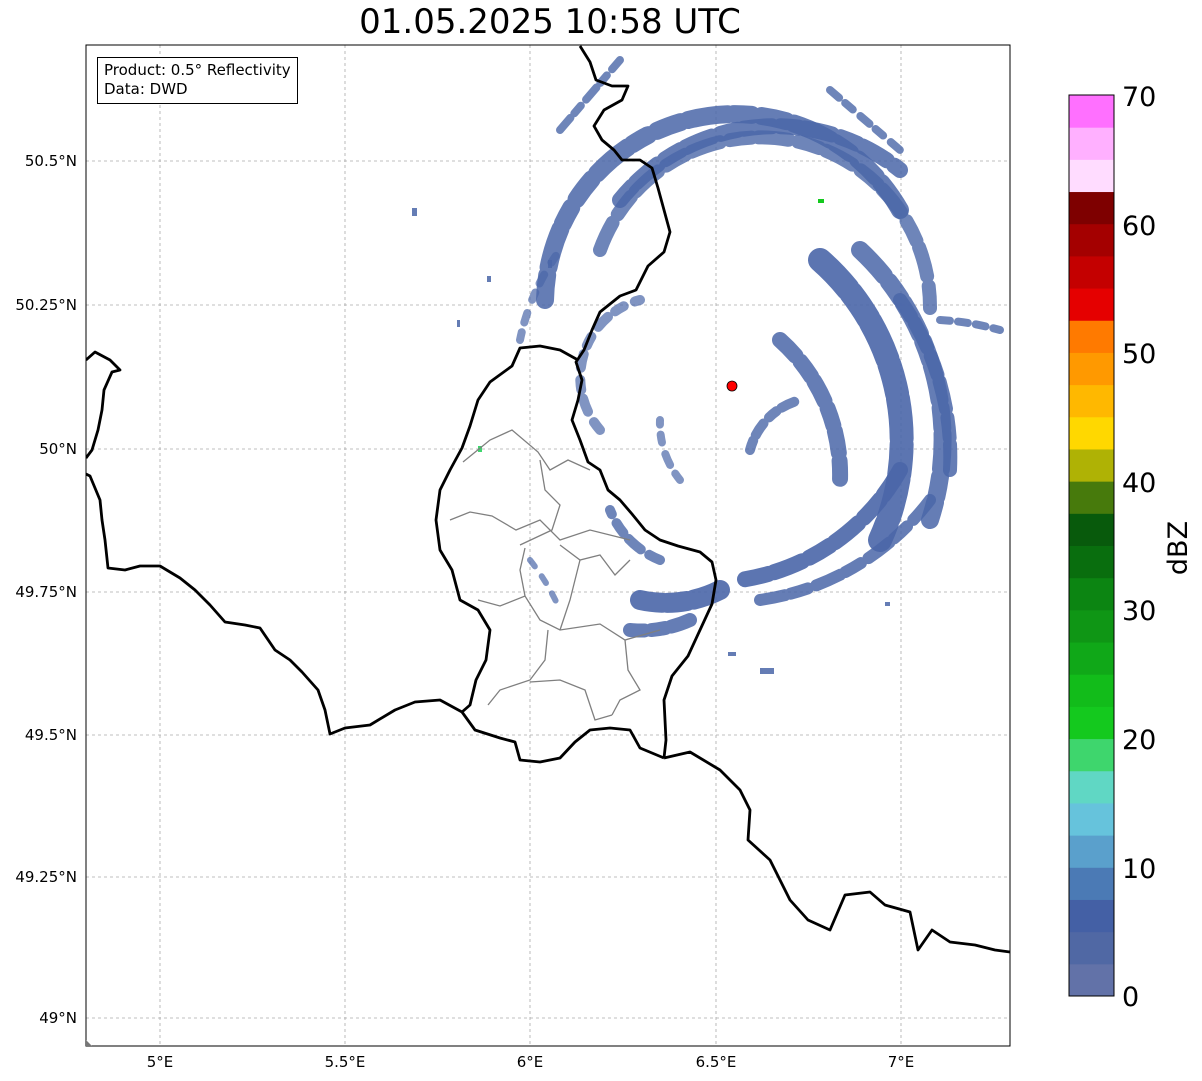 This screenshot has height=1081, width=1202. Describe the element at coordinates (146, 89) in the screenshot. I see `data-source-label: Data: DWD` at that location.